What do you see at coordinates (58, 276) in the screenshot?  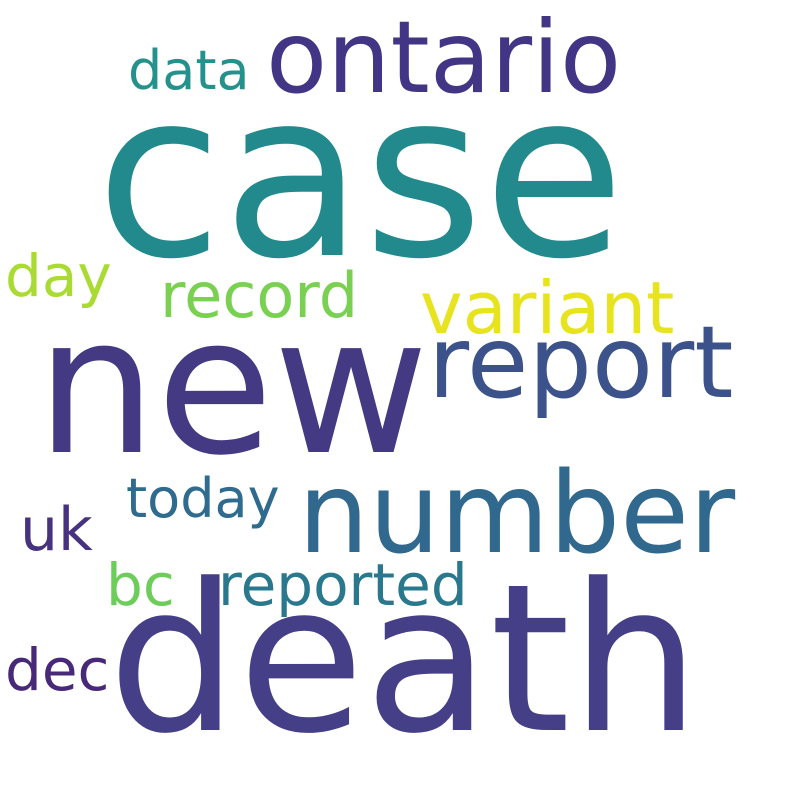 I see `word-day: day` at bounding box center [58, 276].